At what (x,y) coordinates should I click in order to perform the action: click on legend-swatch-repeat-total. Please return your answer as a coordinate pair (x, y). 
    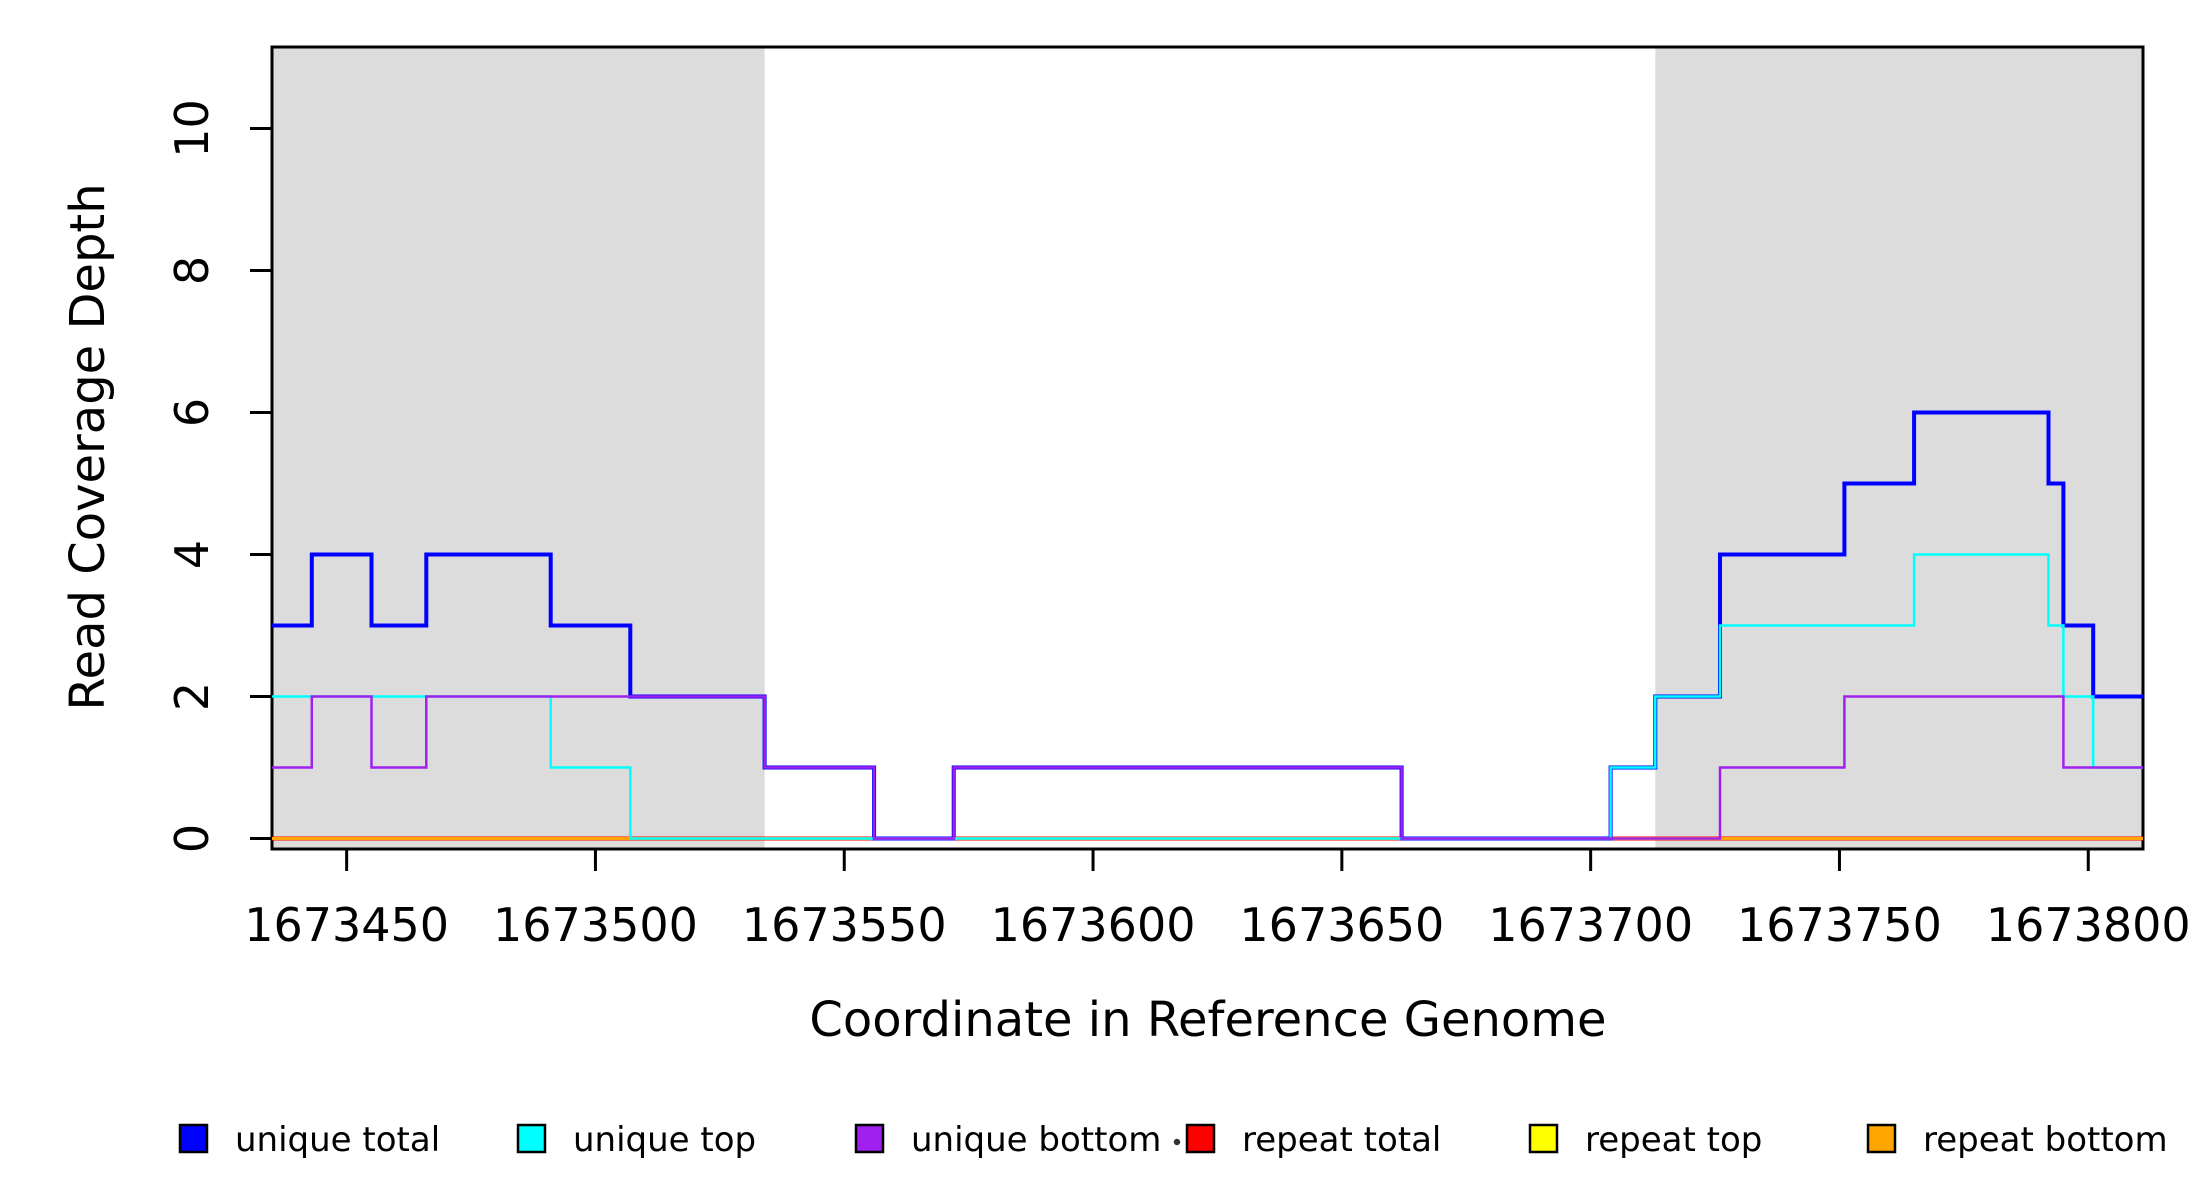
    Looking at the image, I should click on (1200, 1138).